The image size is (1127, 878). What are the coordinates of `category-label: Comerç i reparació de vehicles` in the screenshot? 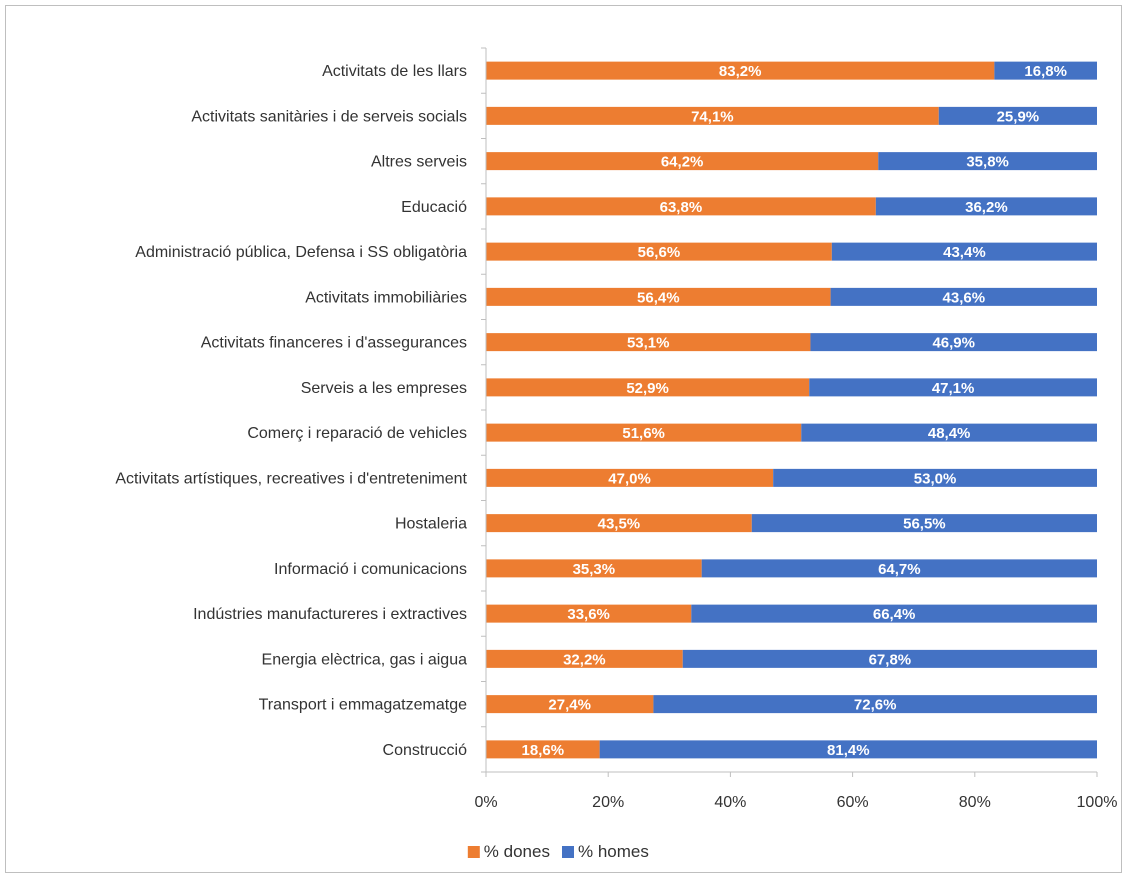 It's located at (357, 433).